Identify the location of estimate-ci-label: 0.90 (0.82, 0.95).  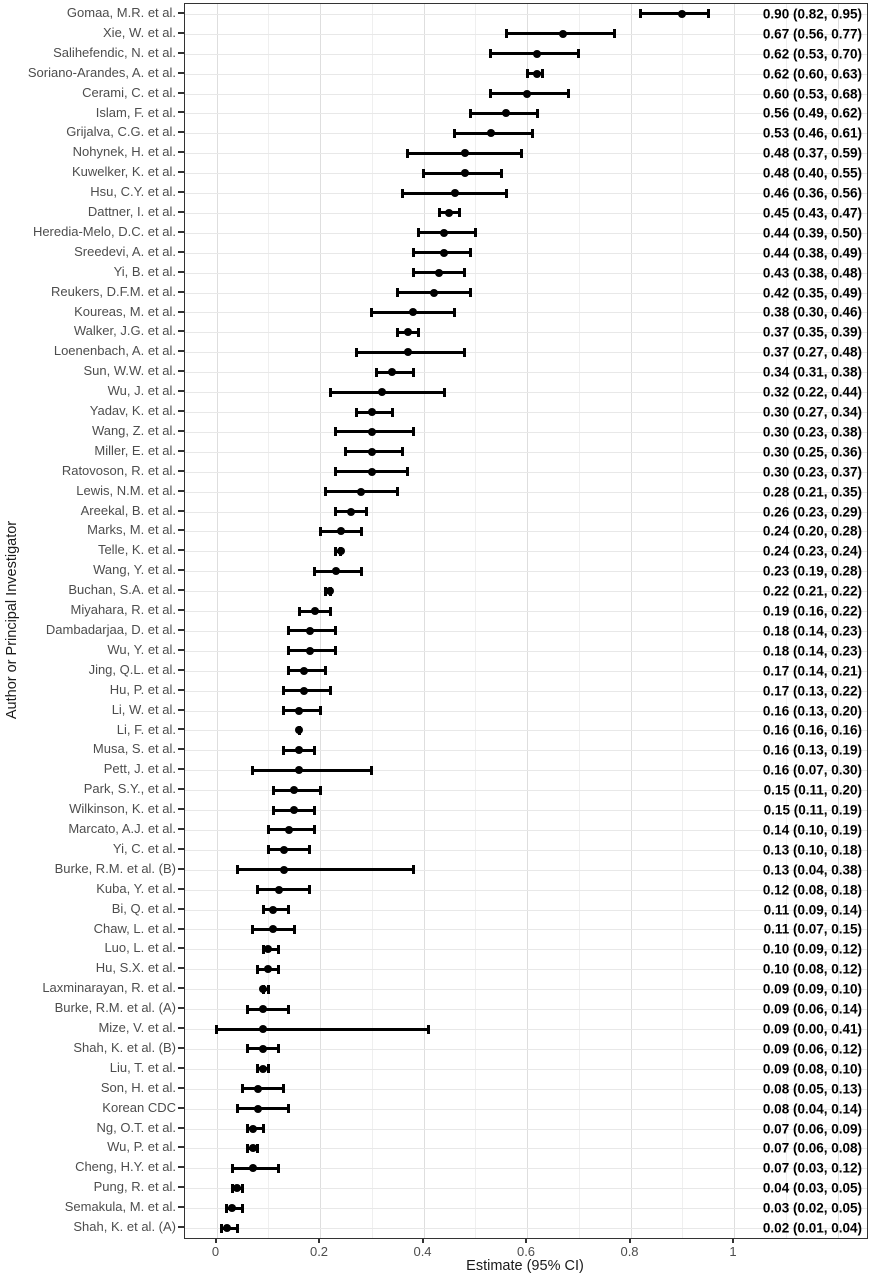
(812, 14).